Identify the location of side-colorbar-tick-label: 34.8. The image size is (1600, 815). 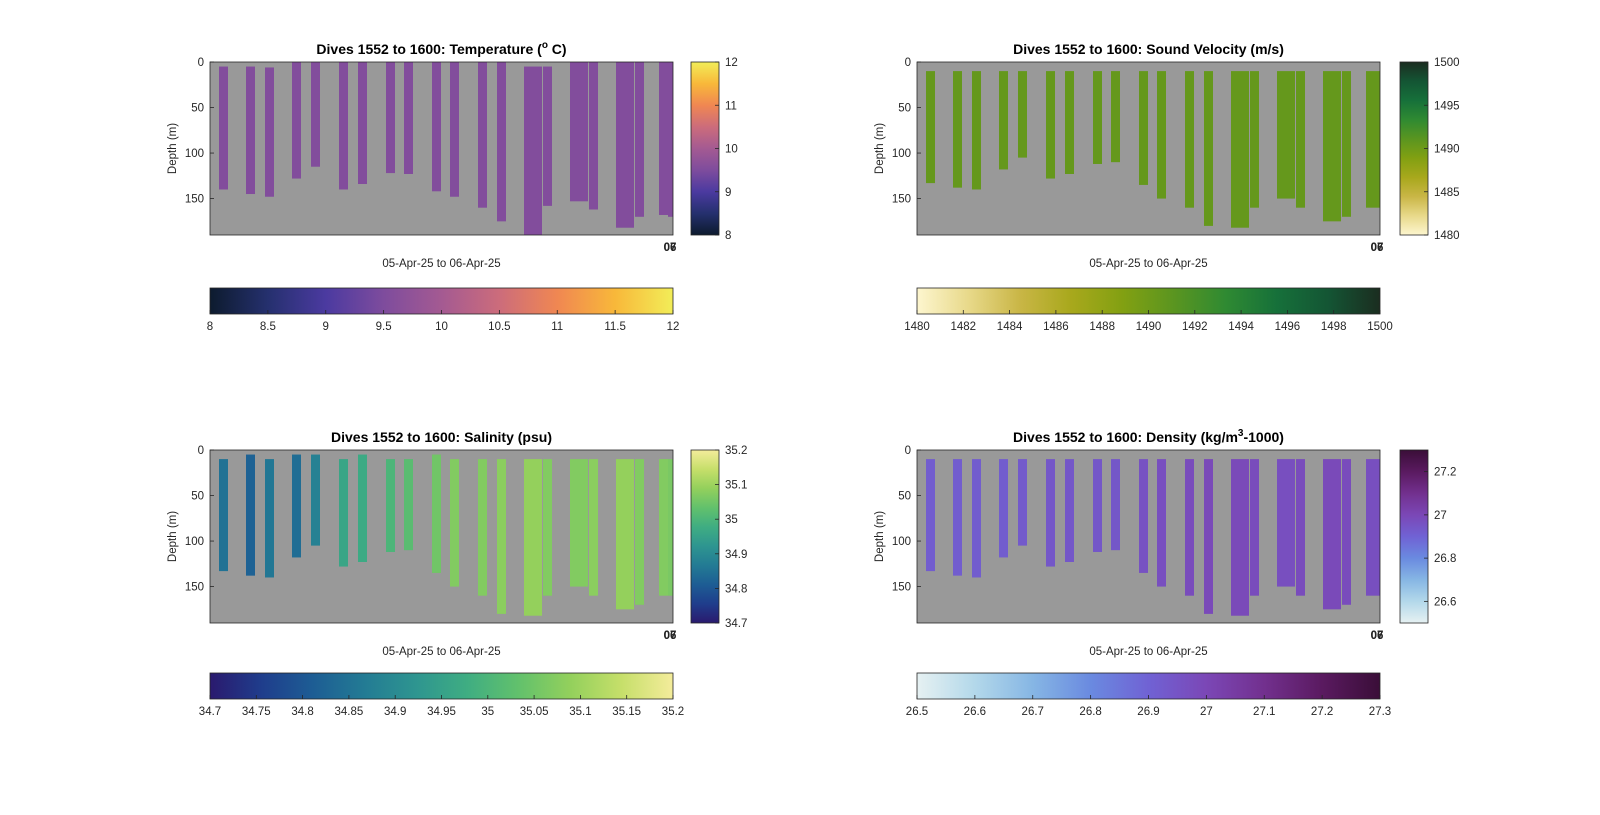
(736, 589).